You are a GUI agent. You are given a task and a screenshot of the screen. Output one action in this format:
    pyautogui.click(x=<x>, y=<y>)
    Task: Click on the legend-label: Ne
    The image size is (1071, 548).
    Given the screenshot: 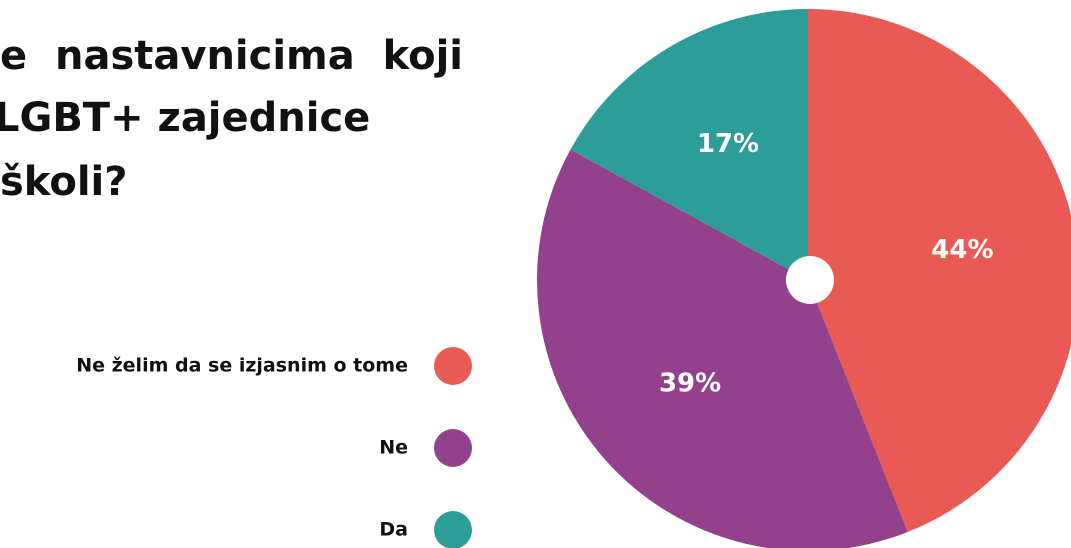 What is the action you would take?
    pyautogui.click(x=393, y=448)
    